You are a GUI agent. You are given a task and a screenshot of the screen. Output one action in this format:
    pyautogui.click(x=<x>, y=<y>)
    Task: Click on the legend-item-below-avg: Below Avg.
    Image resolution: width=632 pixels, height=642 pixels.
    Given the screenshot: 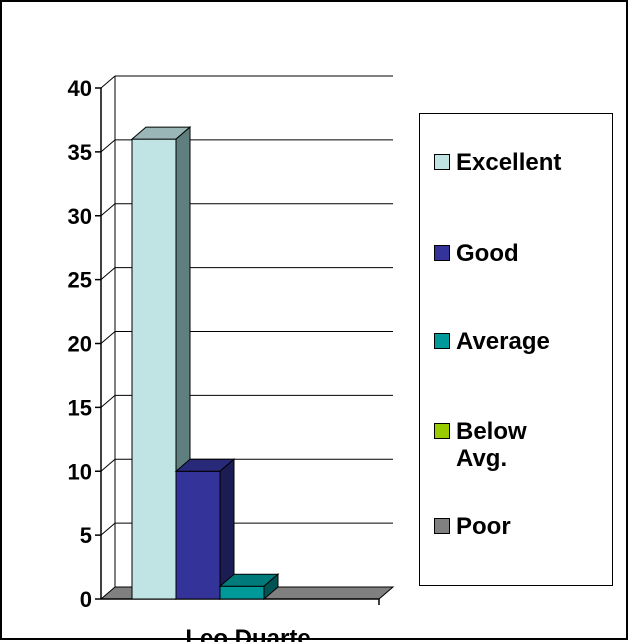 What is the action you would take?
    pyautogui.click(x=480, y=445)
    